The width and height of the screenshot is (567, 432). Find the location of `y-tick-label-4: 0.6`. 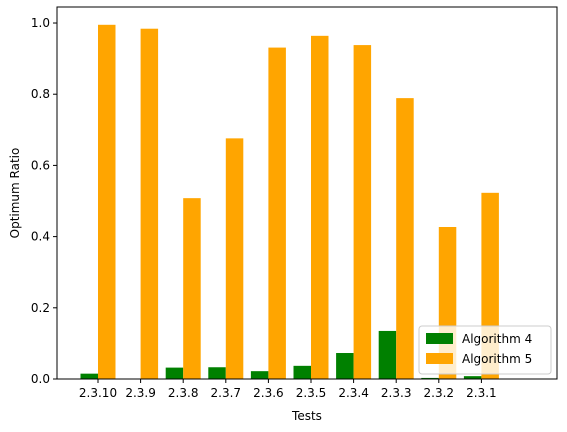

y-tick-label-4: 0.6 is located at coordinates (40, 165).